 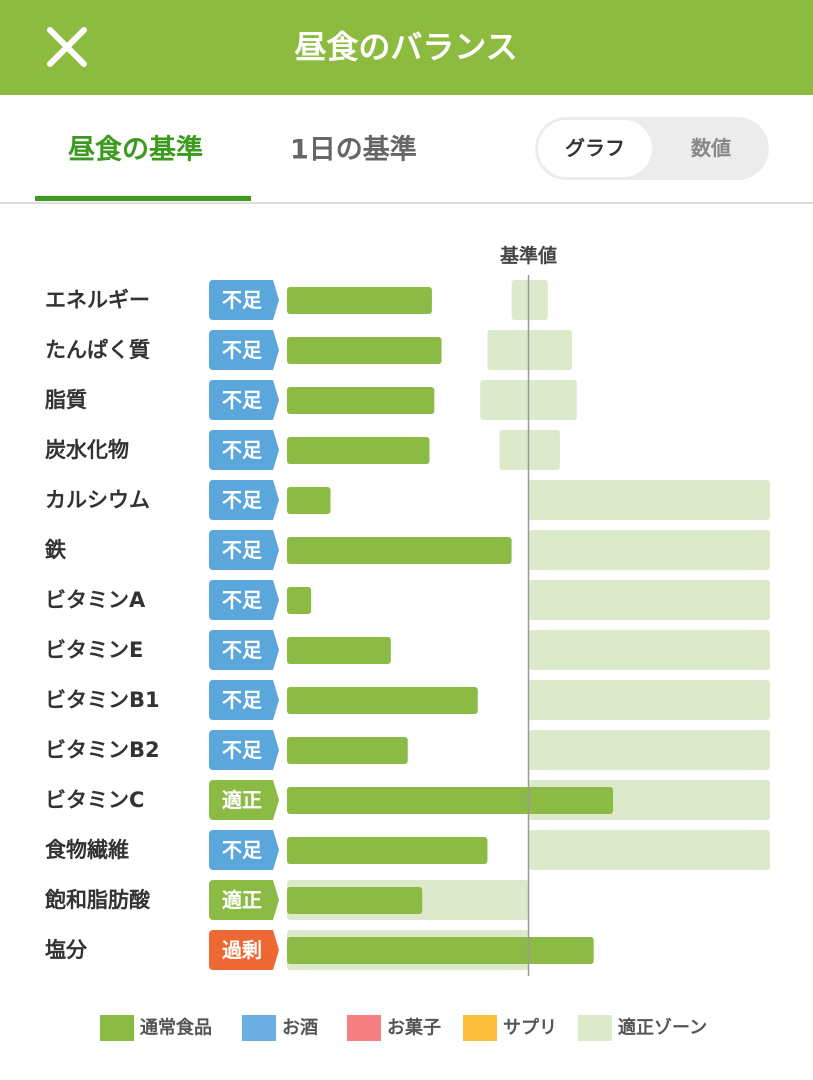 I want to click on toggle-option: 数値, so click(x=711, y=148).